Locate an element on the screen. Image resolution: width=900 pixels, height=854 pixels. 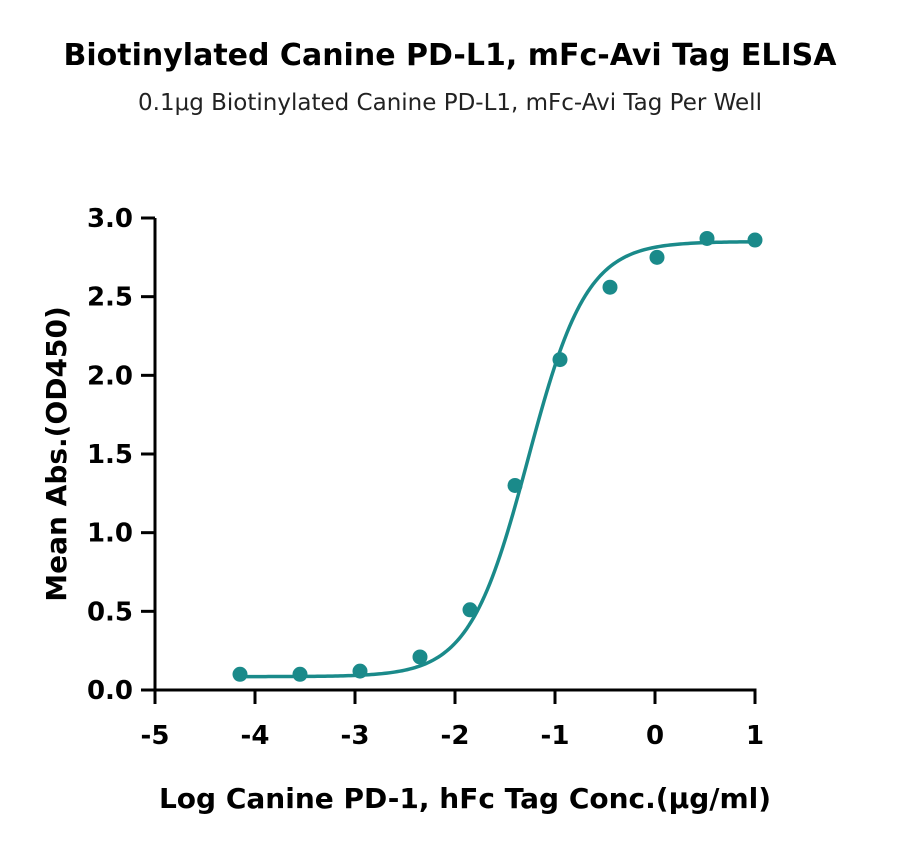
x-tick-label: -5 is located at coordinates (155, 736).